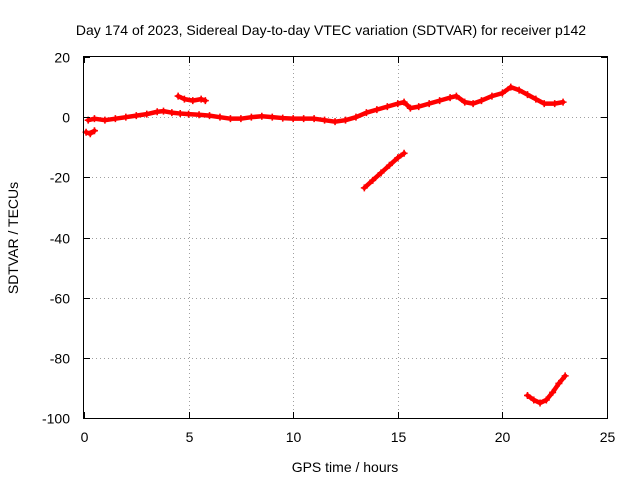 This screenshot has height=480, width=640. I want to click on x-tick-label: 10, so click(294, 437).